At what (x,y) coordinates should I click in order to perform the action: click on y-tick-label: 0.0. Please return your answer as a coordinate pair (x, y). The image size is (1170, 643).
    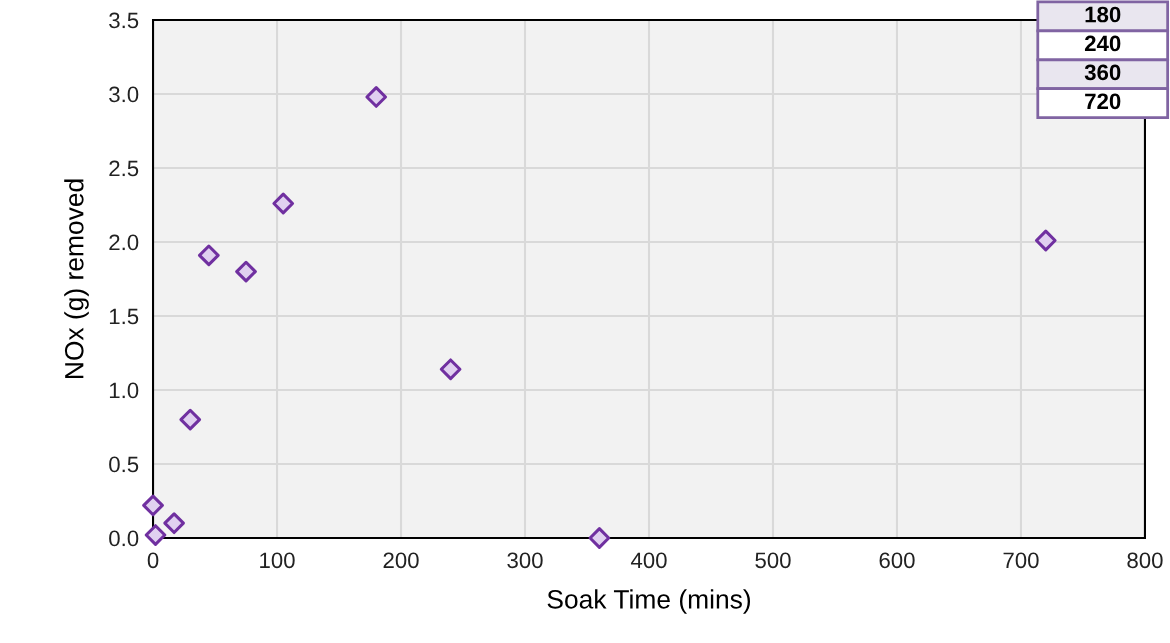
    Looking at the image, I should click on (124, 538).